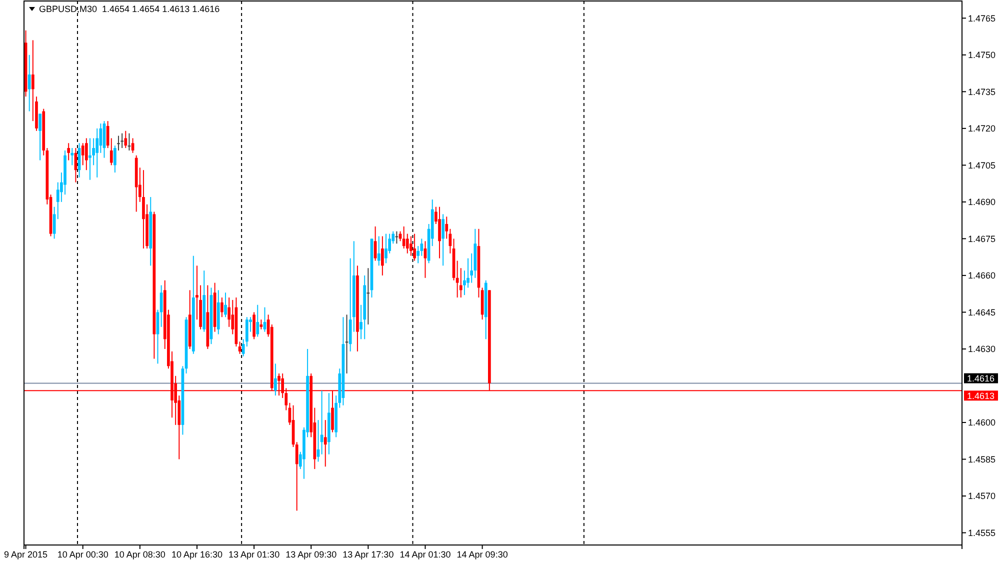  I want to click on chart-title: GBPUSD,M30 1.4654 1.4654 1.4613 1.4616, so click(129, 9).